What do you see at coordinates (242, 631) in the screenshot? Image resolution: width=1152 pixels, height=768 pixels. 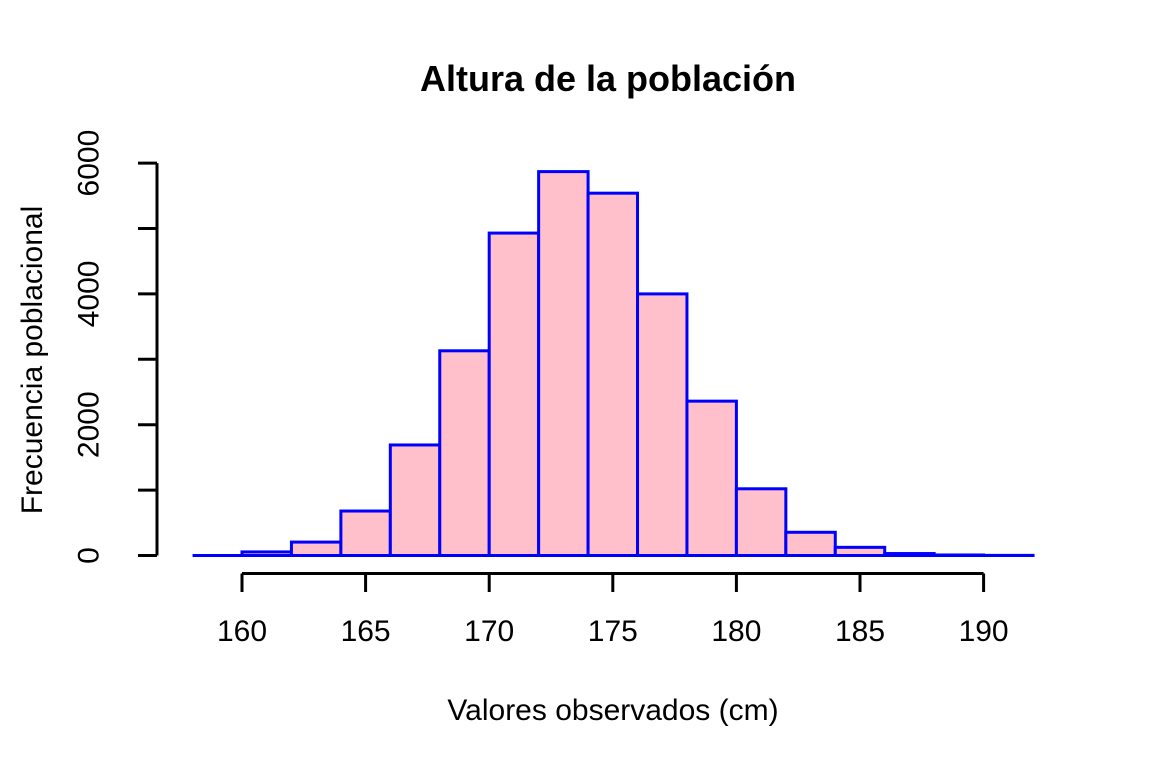 I see `x-tick-label: 160` at bounding box center [242, 631].